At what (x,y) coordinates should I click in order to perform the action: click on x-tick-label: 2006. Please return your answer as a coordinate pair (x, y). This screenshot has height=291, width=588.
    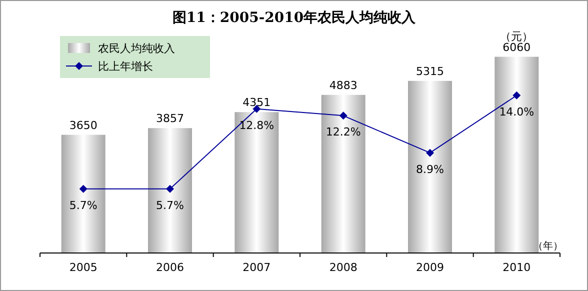
    Looking at the image, I should click on (170, 267).